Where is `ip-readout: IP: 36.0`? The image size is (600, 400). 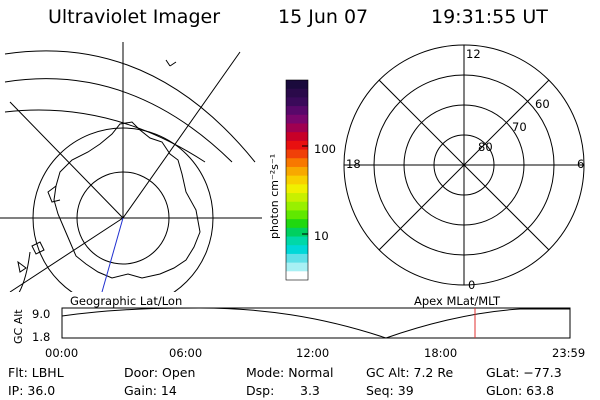
ip-readout: IP: 36.0 is located at coordinates (32, 390).